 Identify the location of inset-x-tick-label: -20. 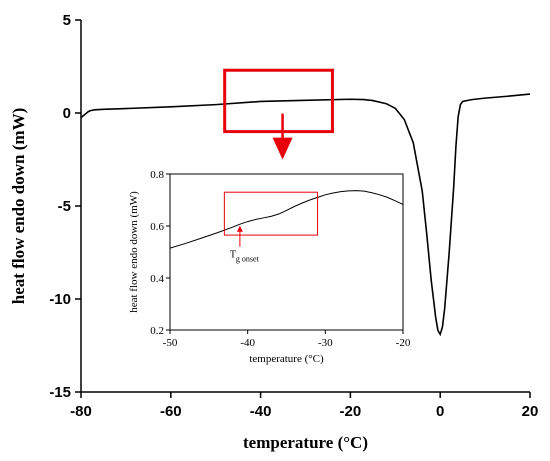
(403, 343).